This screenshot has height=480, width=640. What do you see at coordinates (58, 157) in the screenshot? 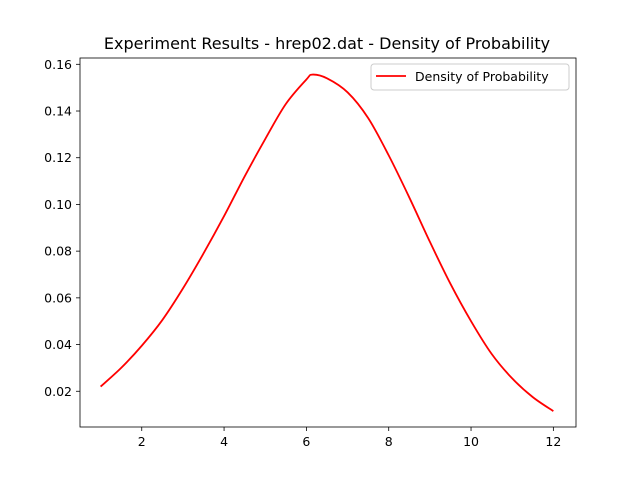
I see `y-tick-label: 0.12` at bounding box center [58, 157].